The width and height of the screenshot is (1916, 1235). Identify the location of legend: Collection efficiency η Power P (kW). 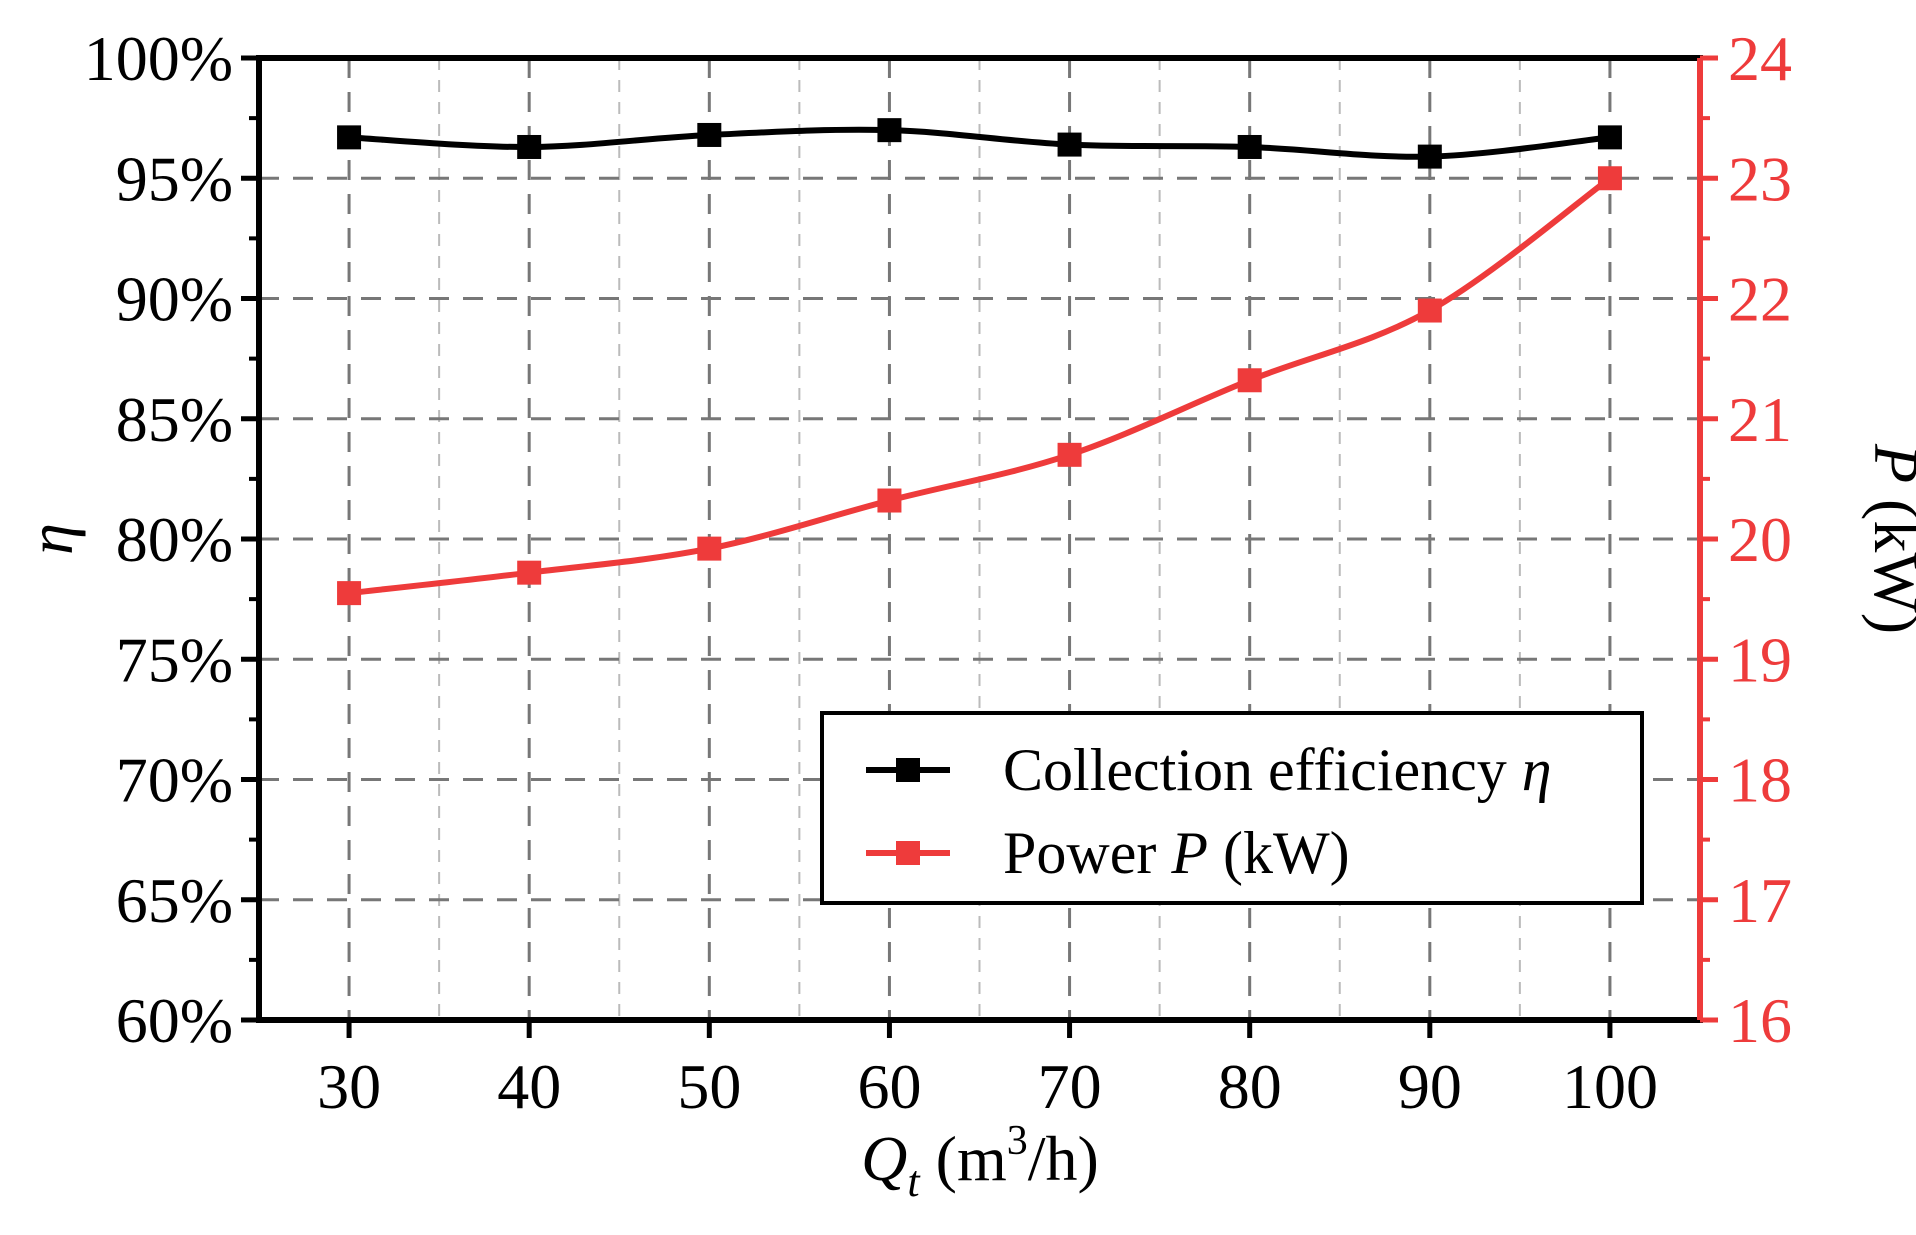
(1232, 808).